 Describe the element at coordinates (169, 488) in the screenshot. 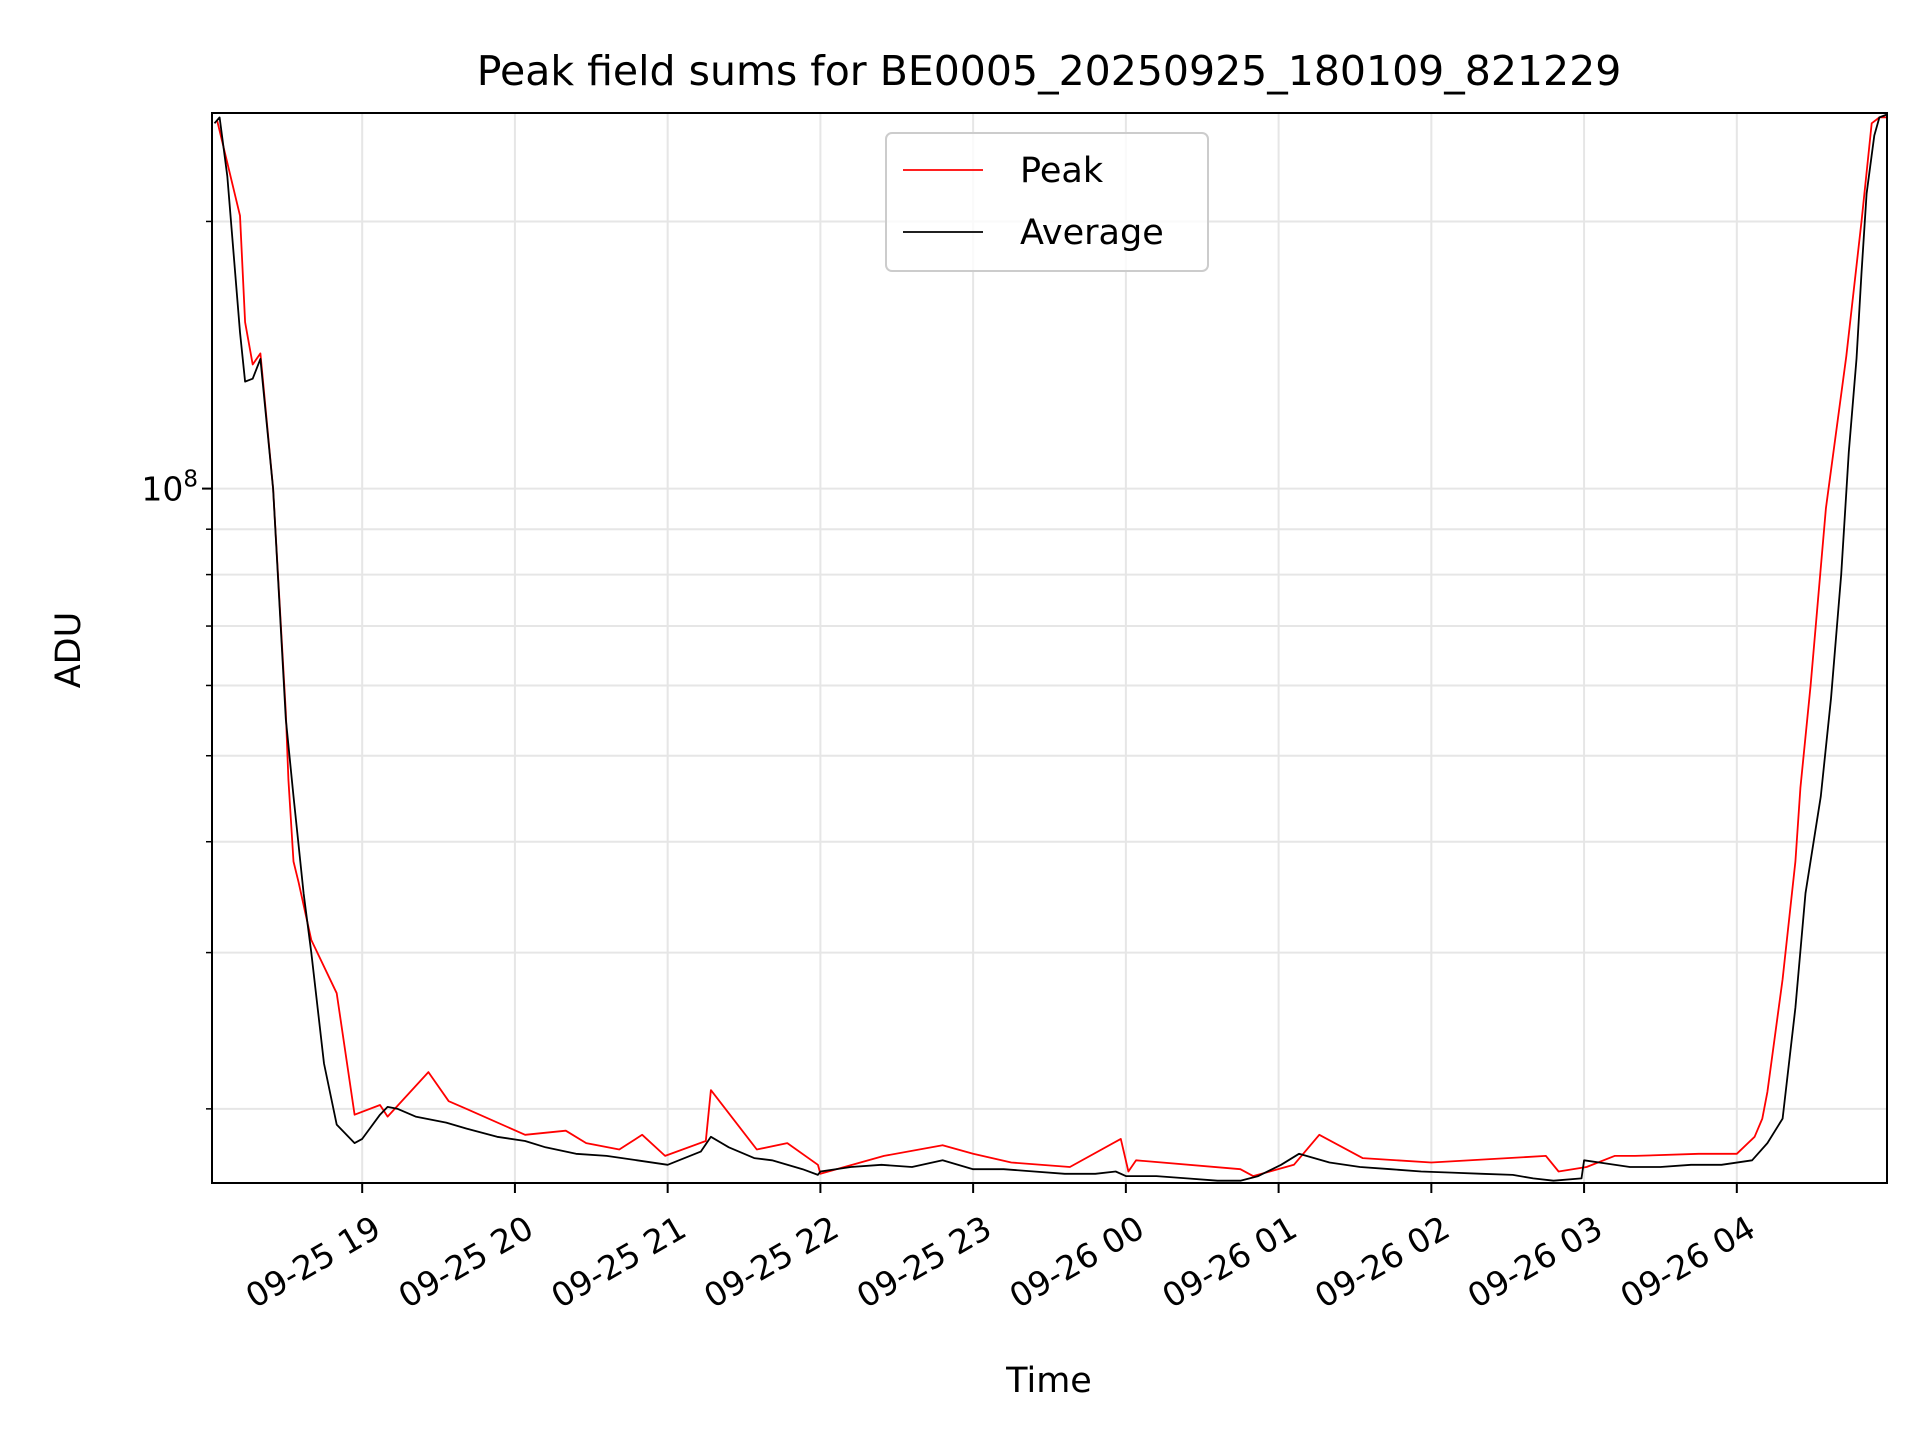

I see `y-tick-label: 108` at that location.